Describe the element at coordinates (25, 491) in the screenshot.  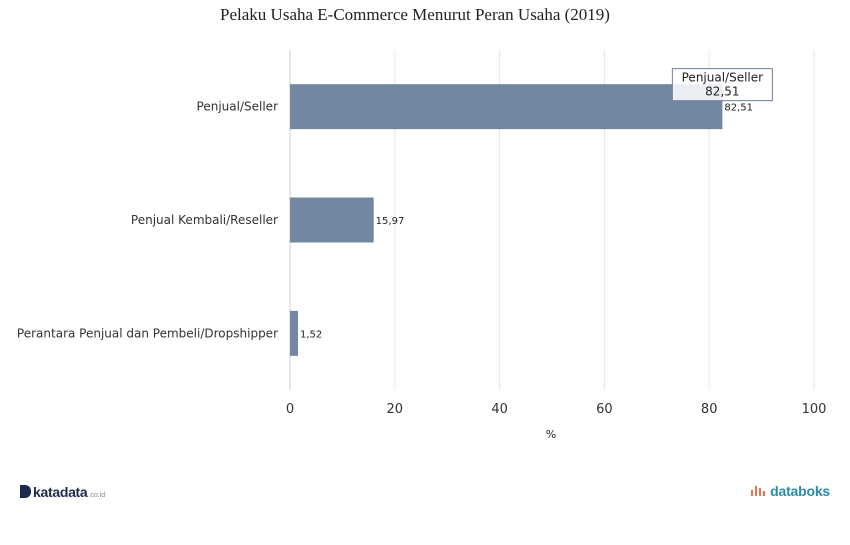
I see `katadata-mark-icon` at that location.